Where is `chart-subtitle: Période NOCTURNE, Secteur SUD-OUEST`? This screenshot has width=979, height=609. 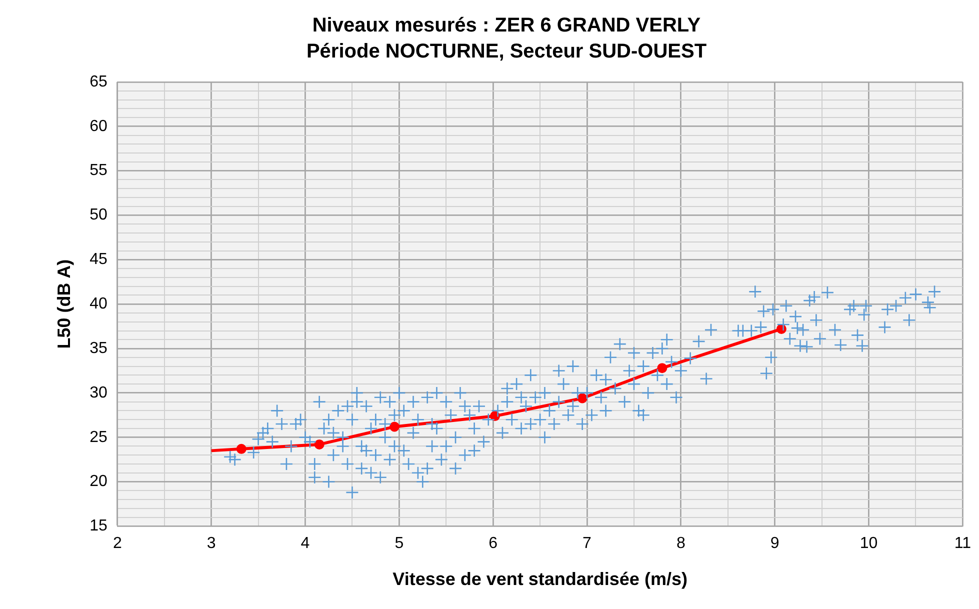
chart-subtitle: Période NOCTURNE, Secteur SUD-OUEST is located at coordinates (506, 51).